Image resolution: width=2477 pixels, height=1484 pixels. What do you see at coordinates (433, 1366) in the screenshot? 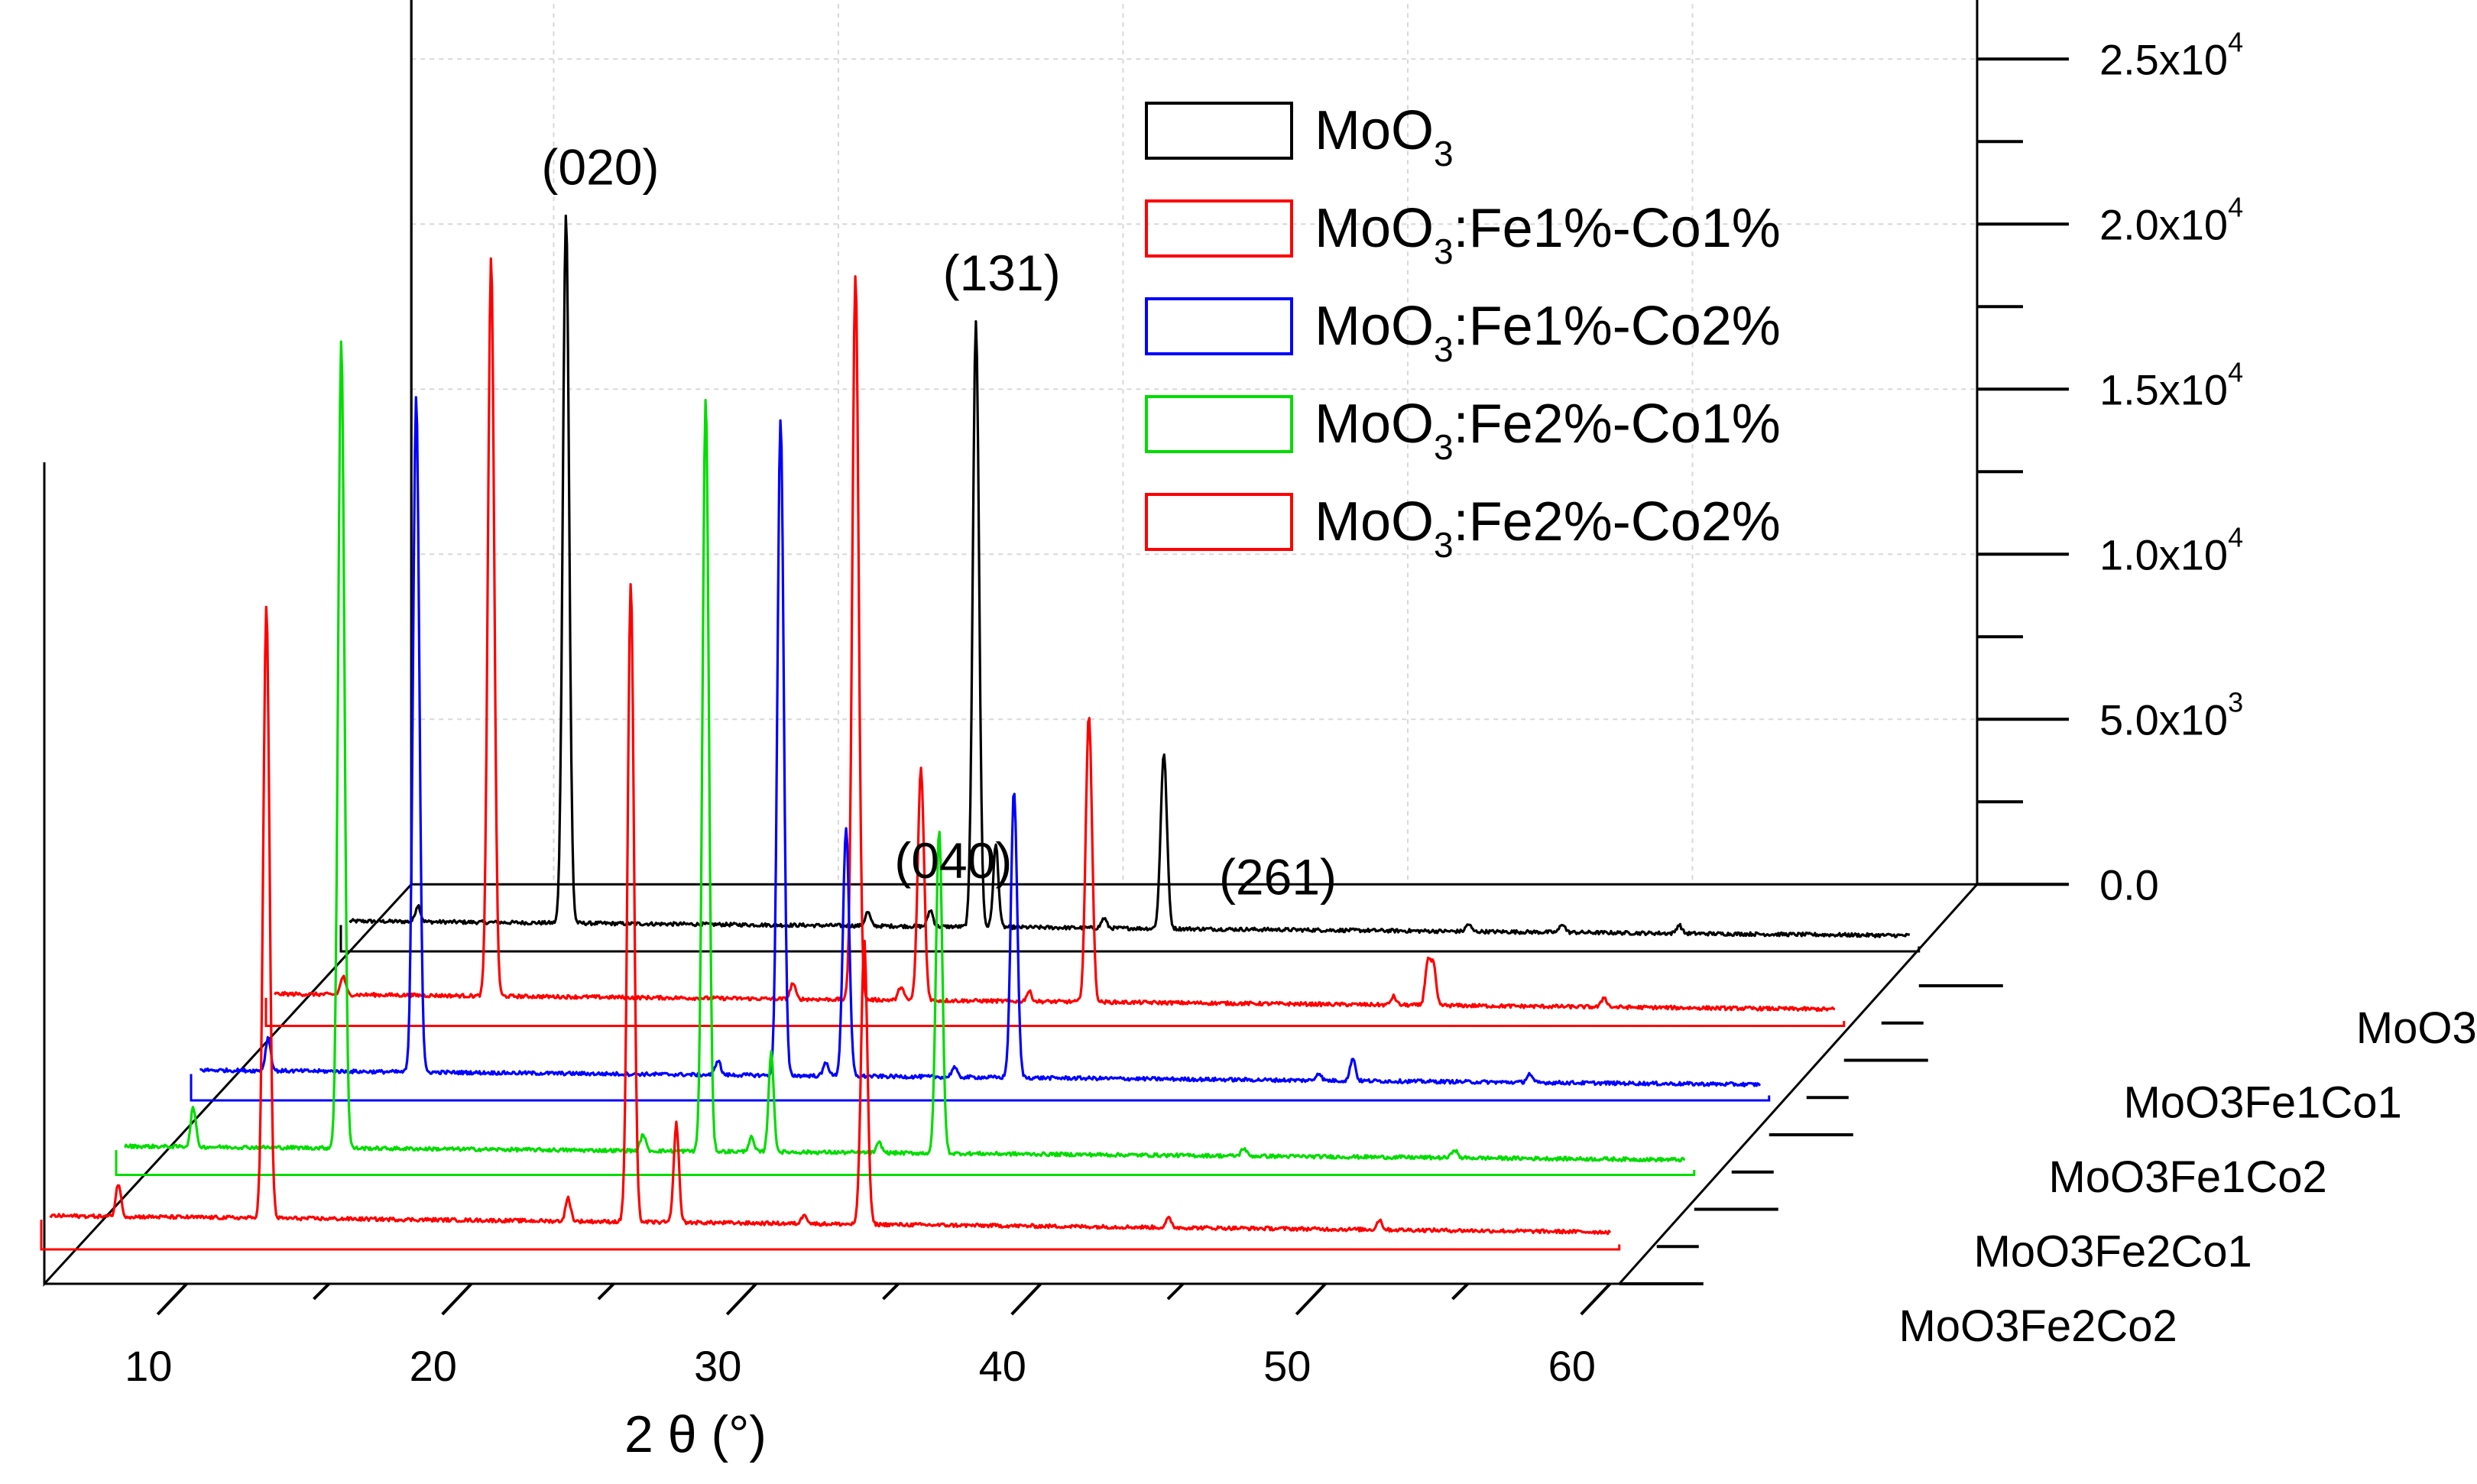
I see `x-tick-label: 20` at bounding box center [433, 1366].